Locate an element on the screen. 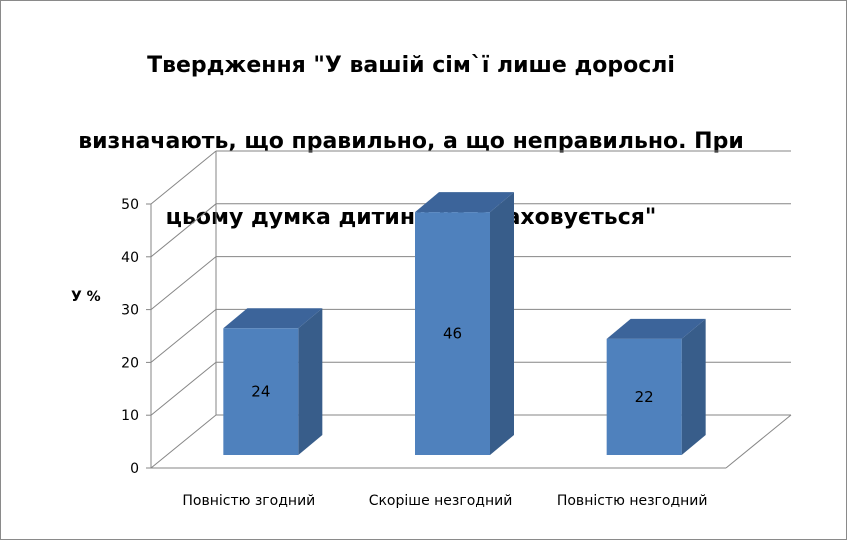 This screenshot has height=540, width=847. category-label: Скоріше незгодний is located at coordinates (441, 501).